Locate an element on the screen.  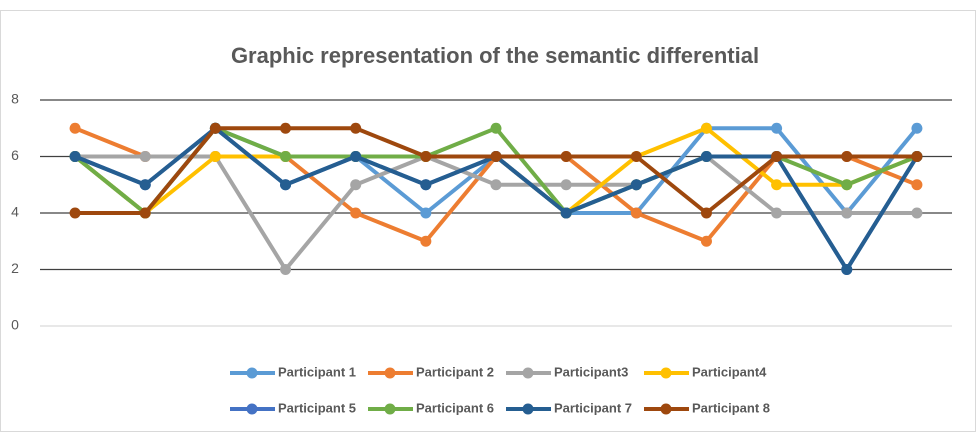
legend-label: Participant 7 is located at coordinates (593, 407).